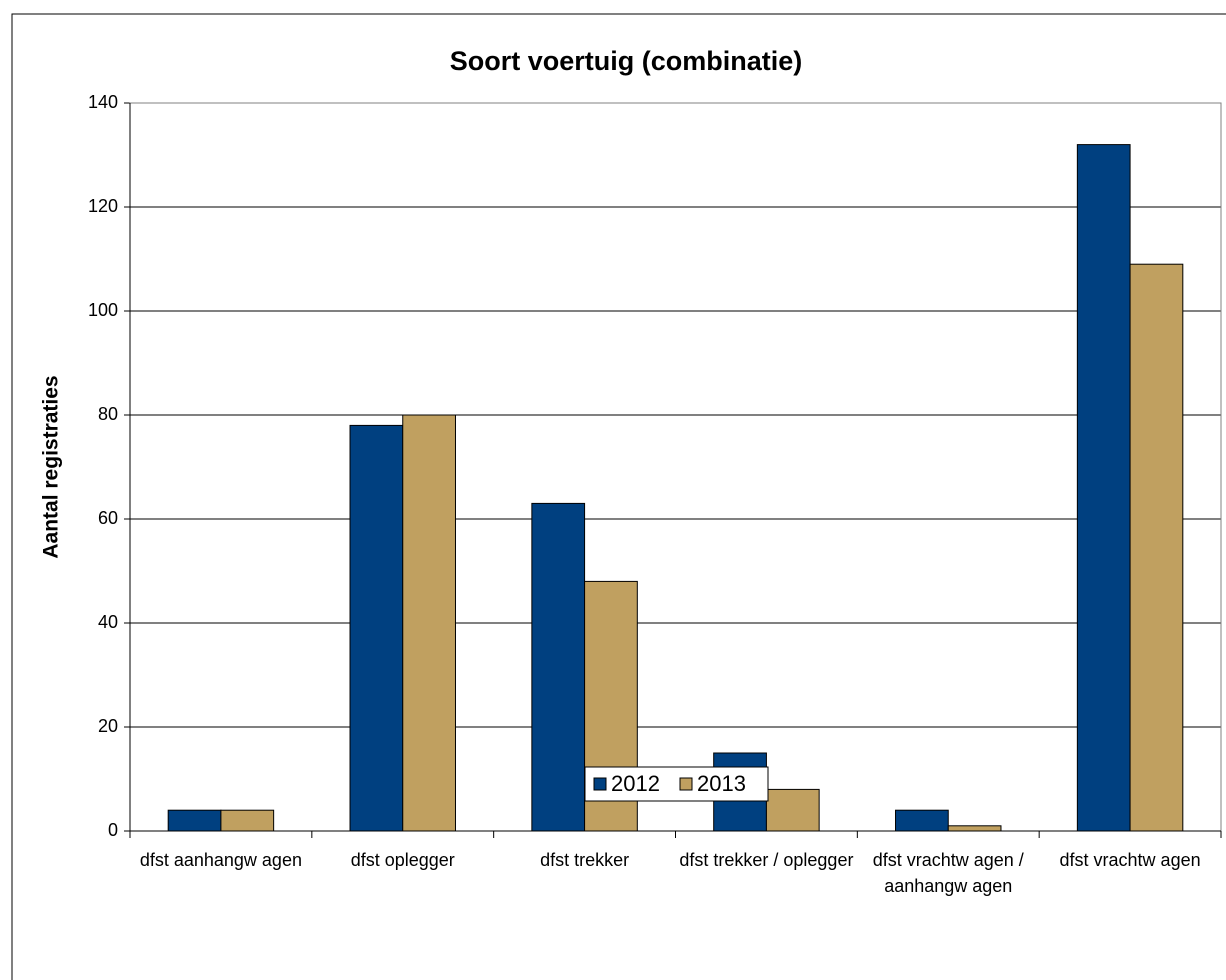 Image resolution: width=1226 pixels, height=980 pixels. Describe the element at coordinates (113, 830) in the screenshot. I see `y-tick-label: 0` at that location.